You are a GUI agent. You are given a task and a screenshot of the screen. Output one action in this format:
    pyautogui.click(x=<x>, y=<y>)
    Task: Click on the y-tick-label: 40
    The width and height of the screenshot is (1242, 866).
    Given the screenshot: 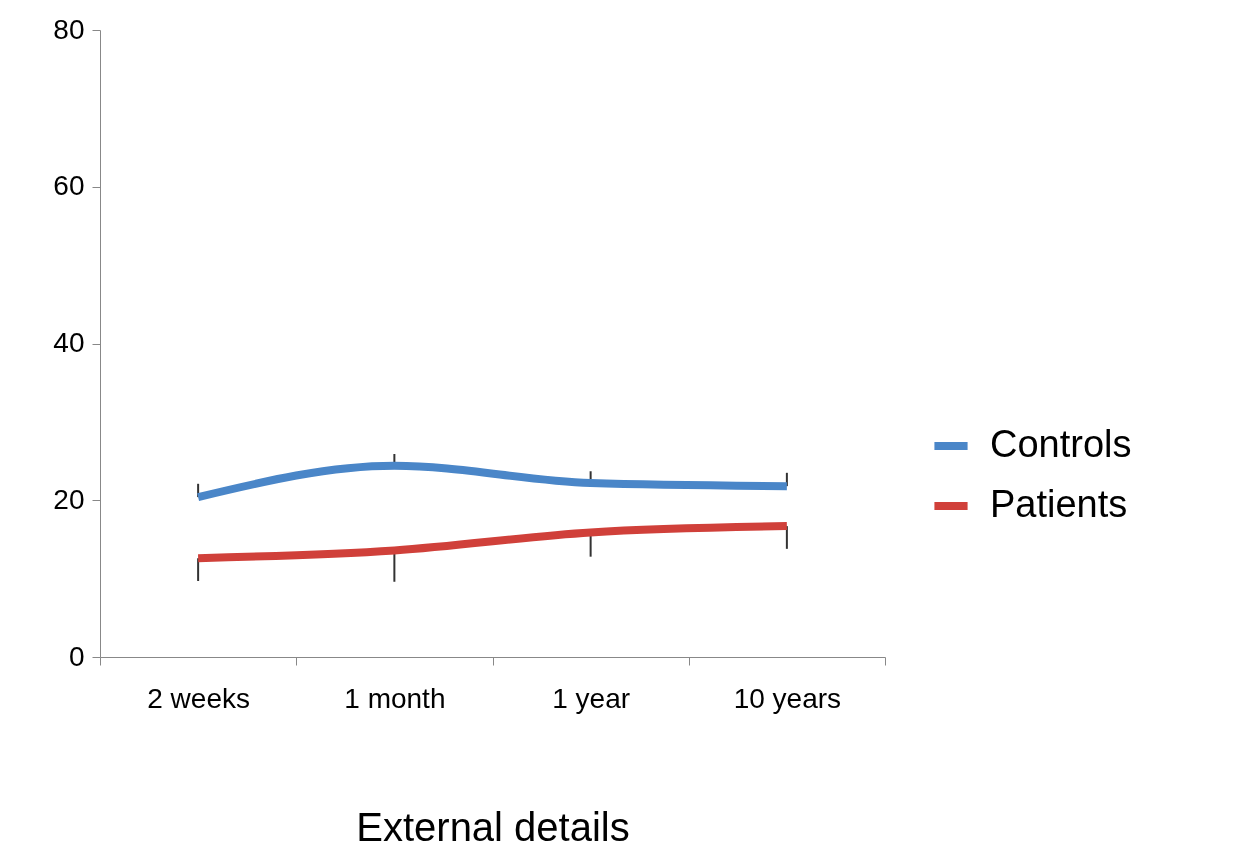 What is the action you would take?
    pyautogui.click(x=69, y=342)
    